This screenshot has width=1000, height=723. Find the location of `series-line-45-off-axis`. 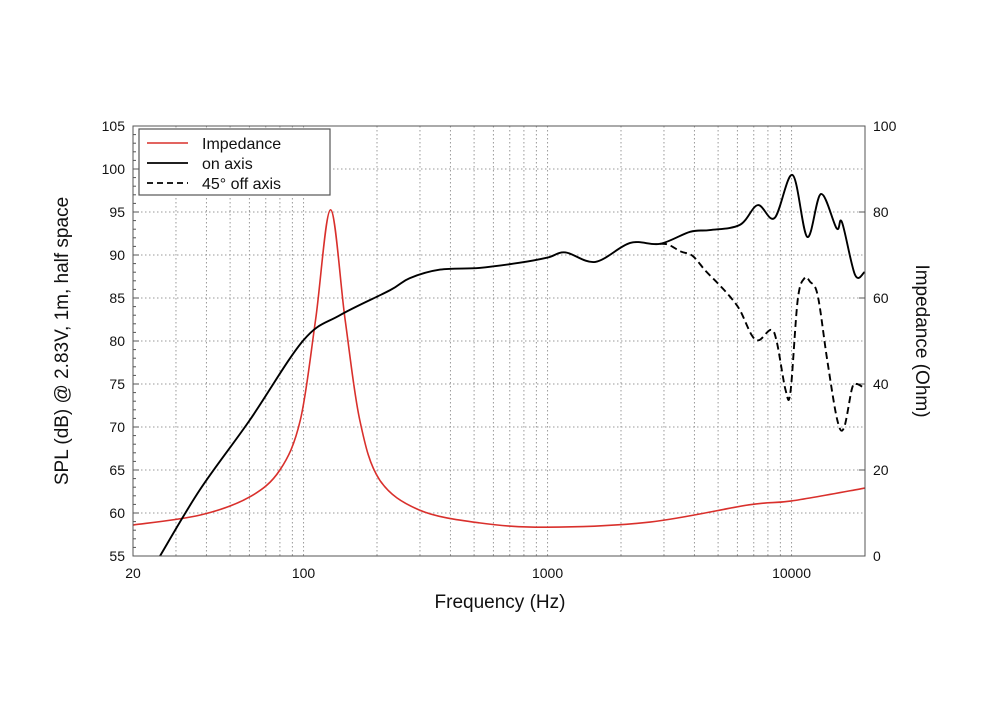

series-line-45-off-axis is located at coordinates (762, 337).